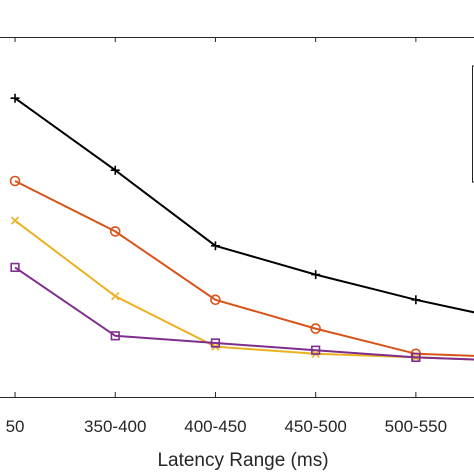 The image size is (474, 474). What do you see at coordinates (242, 460) in the screenshot?
I see `x-axis-title: Latency Range (ms)` at bounding box center [242, 460].